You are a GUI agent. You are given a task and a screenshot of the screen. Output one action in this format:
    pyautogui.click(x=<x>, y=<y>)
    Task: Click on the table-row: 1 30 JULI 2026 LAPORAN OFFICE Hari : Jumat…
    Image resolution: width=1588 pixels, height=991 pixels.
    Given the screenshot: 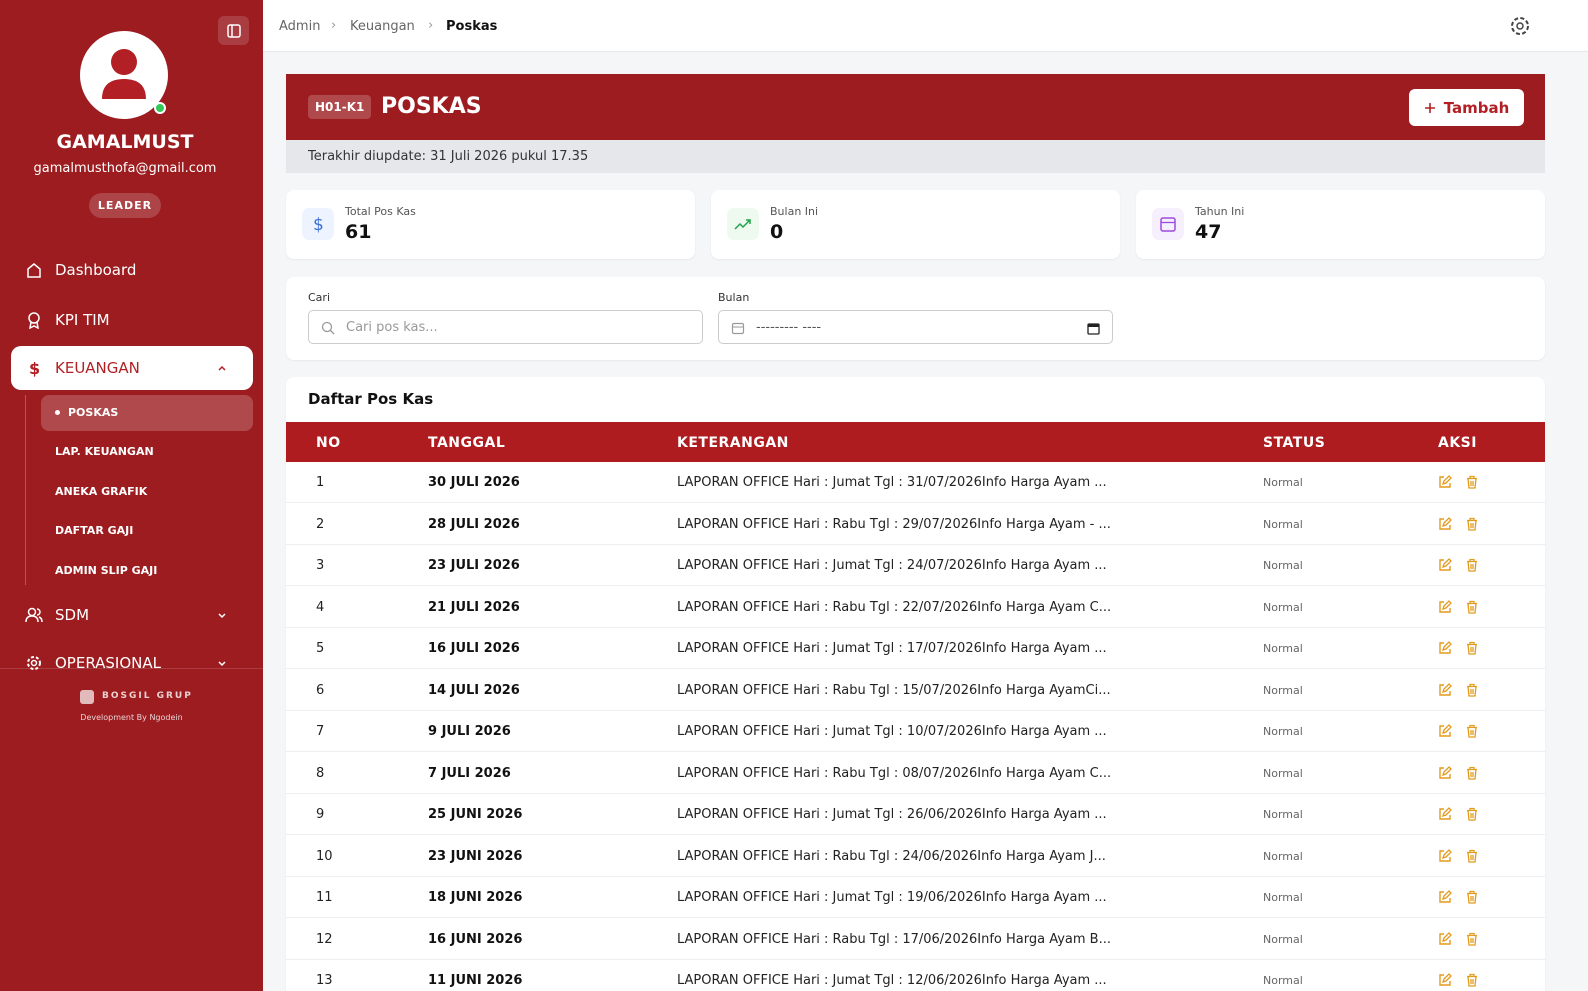 What is the action you would take?
    pyautogui.click(x=915, y=482)
    